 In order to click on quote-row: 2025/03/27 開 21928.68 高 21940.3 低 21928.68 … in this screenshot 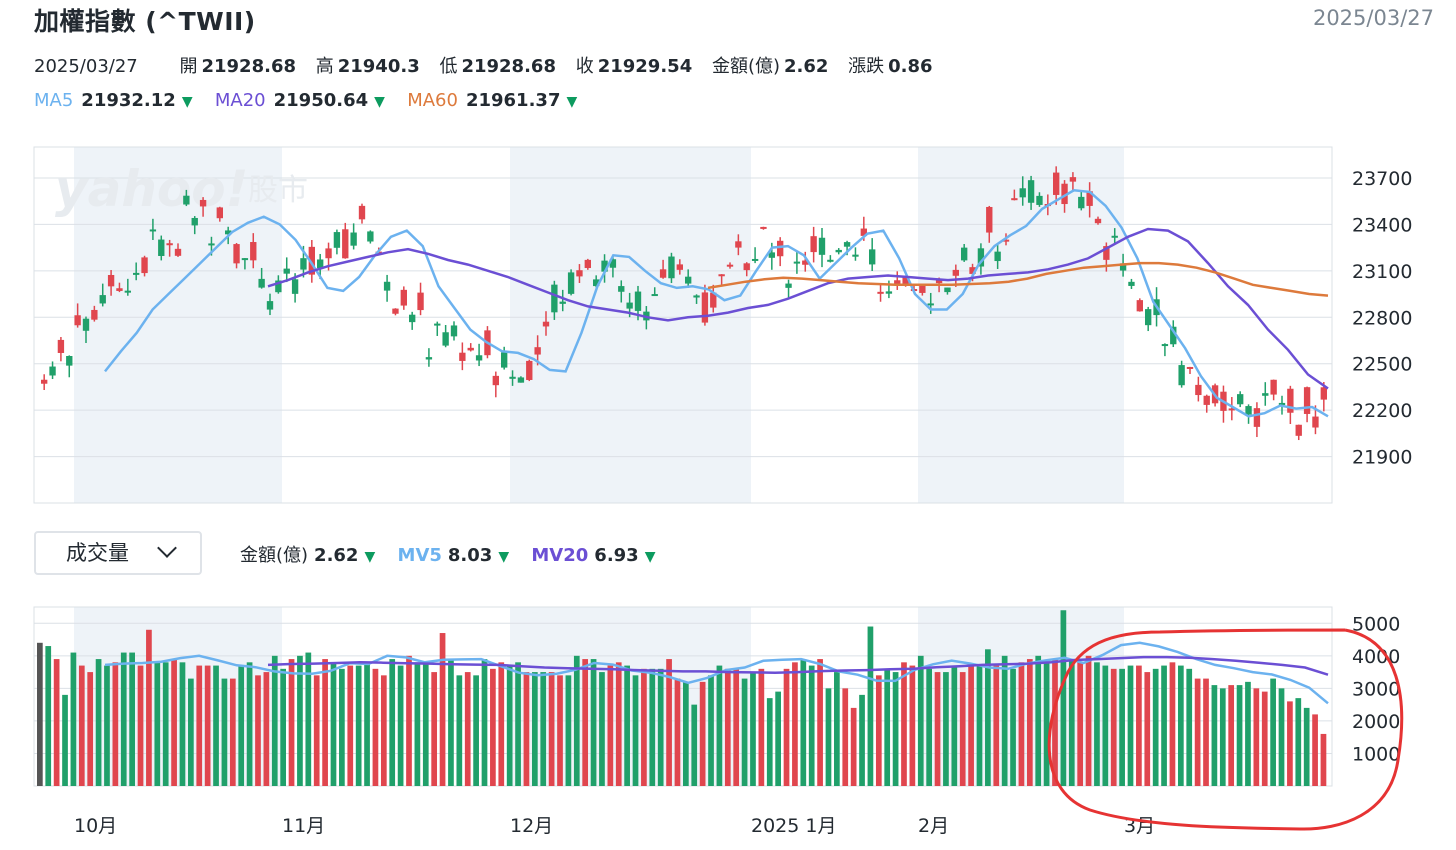, I will do `click(490, 65)`.